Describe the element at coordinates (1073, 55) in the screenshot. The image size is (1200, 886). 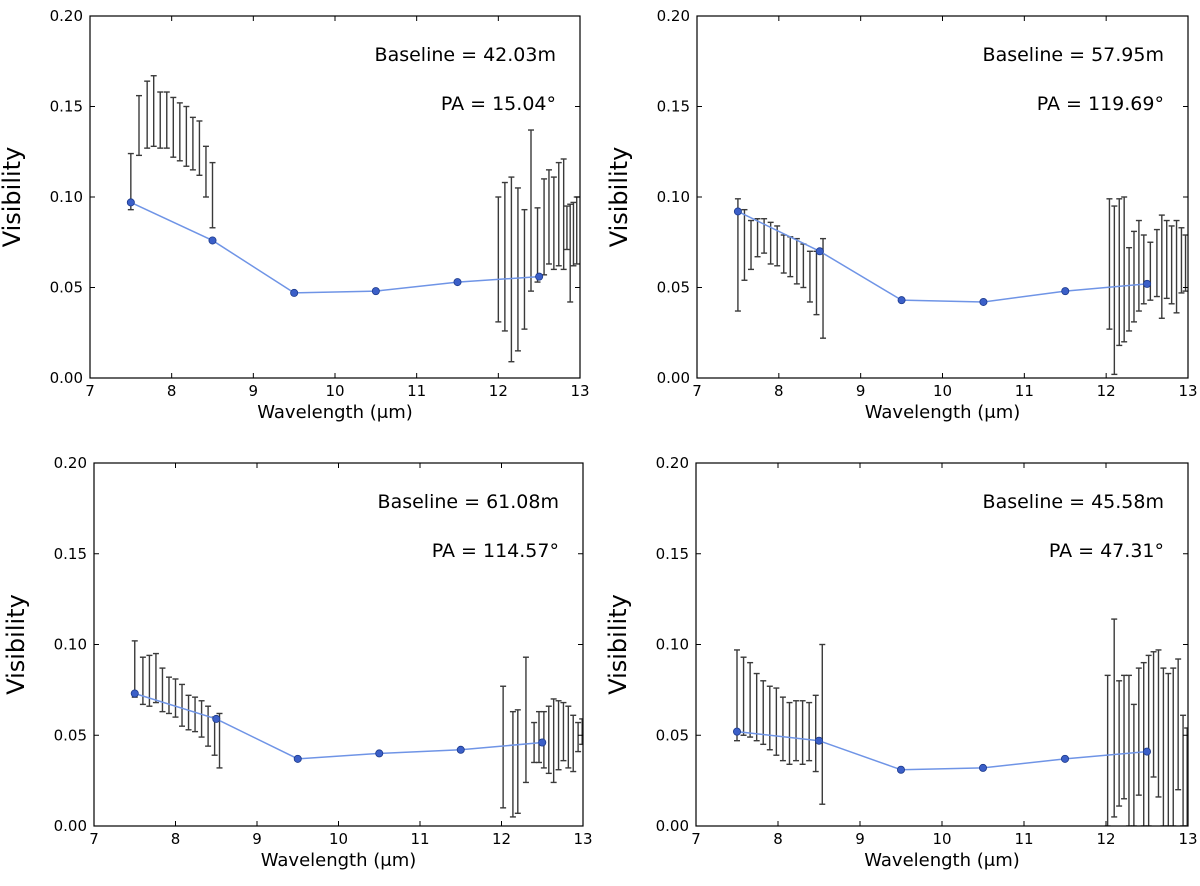
I see `baseline-annotation: Baseline = 57.95m` at that location.